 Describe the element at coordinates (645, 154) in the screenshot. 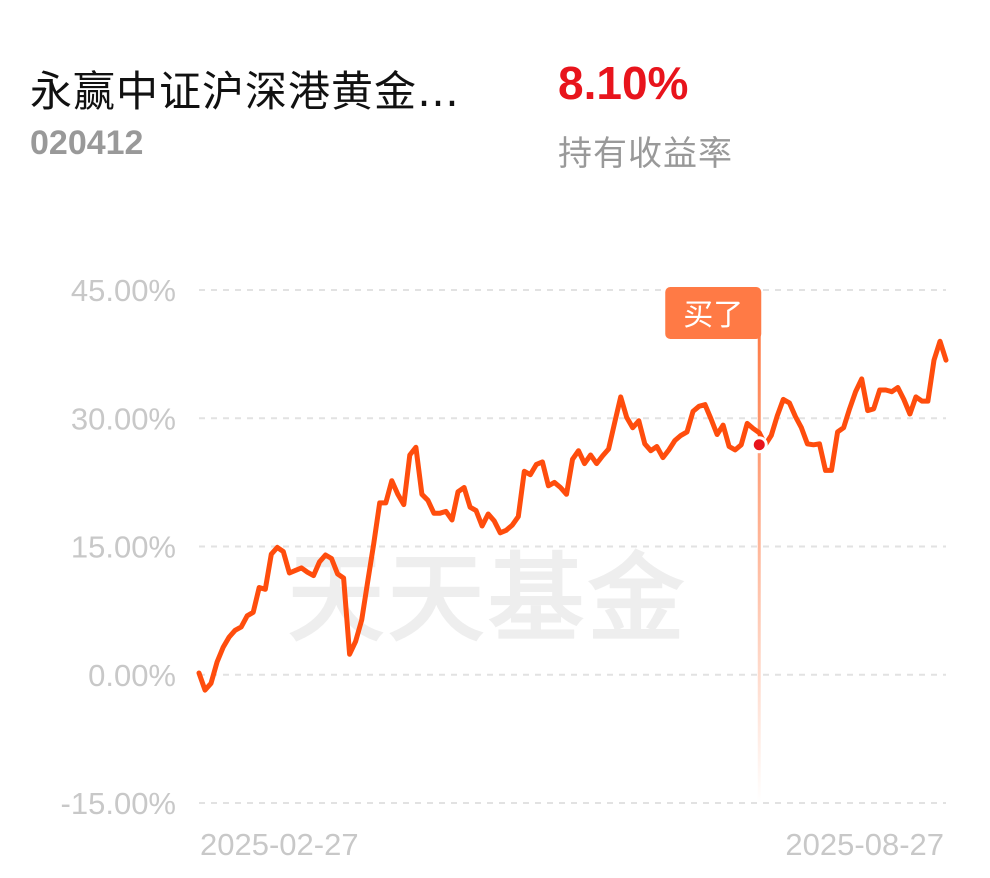

I see `holding-return-label: 持有收益率` at that location.